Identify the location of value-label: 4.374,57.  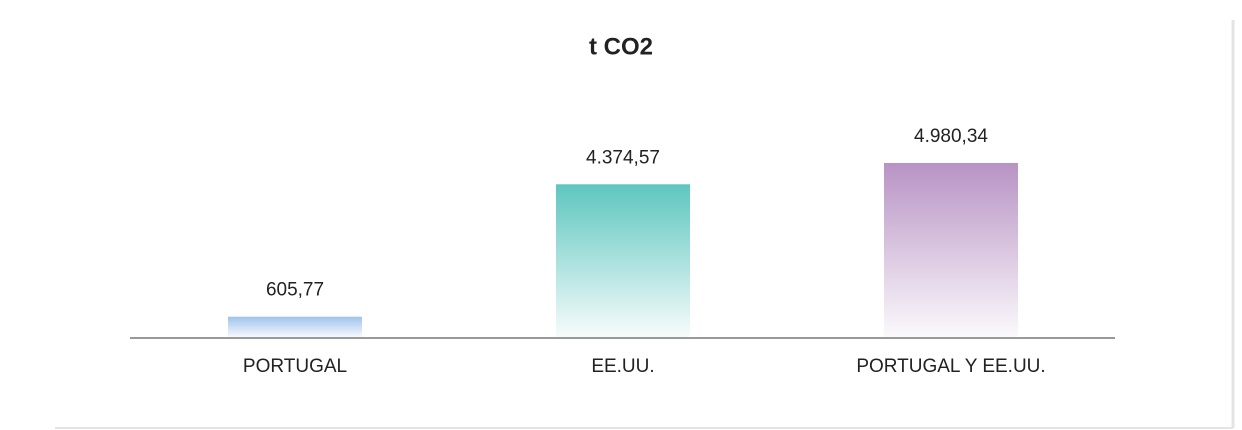
(623, 157).